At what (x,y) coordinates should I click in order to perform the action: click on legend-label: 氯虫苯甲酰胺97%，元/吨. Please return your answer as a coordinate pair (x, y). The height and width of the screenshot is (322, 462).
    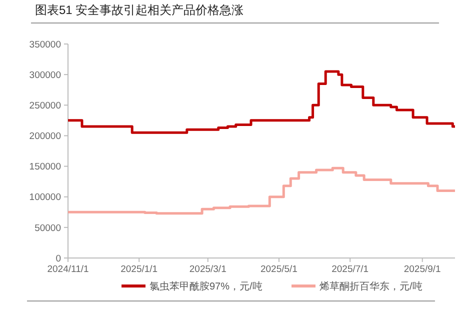
    Looking at the image, I should click on (206, 286).